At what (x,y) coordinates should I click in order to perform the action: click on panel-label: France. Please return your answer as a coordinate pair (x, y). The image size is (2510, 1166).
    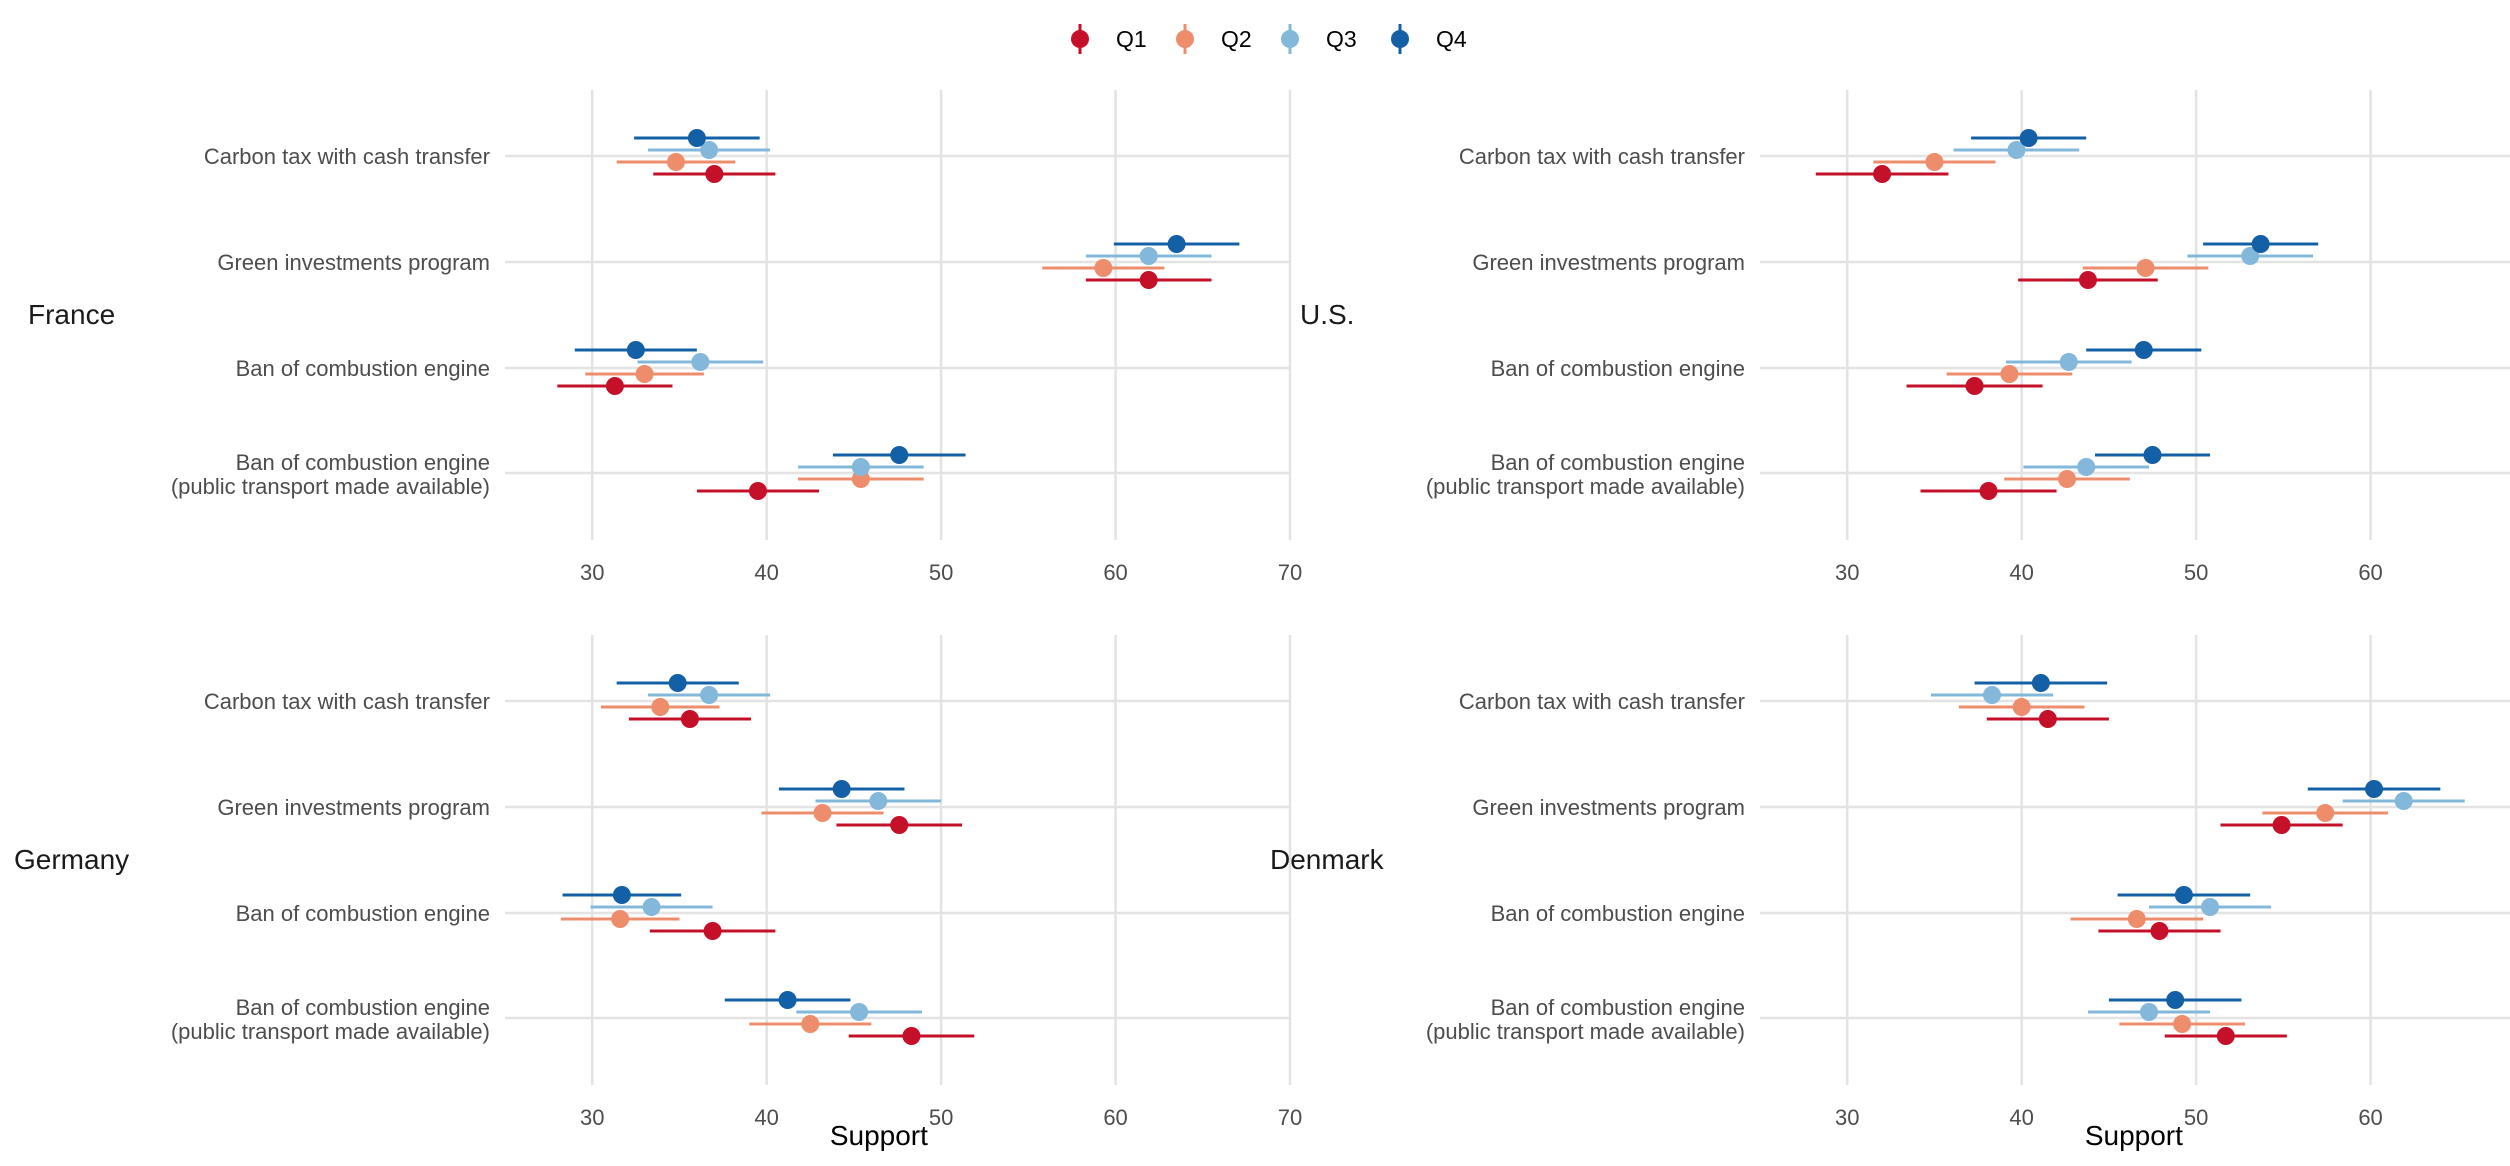
    Looking at the image, I should click on (71, 314).